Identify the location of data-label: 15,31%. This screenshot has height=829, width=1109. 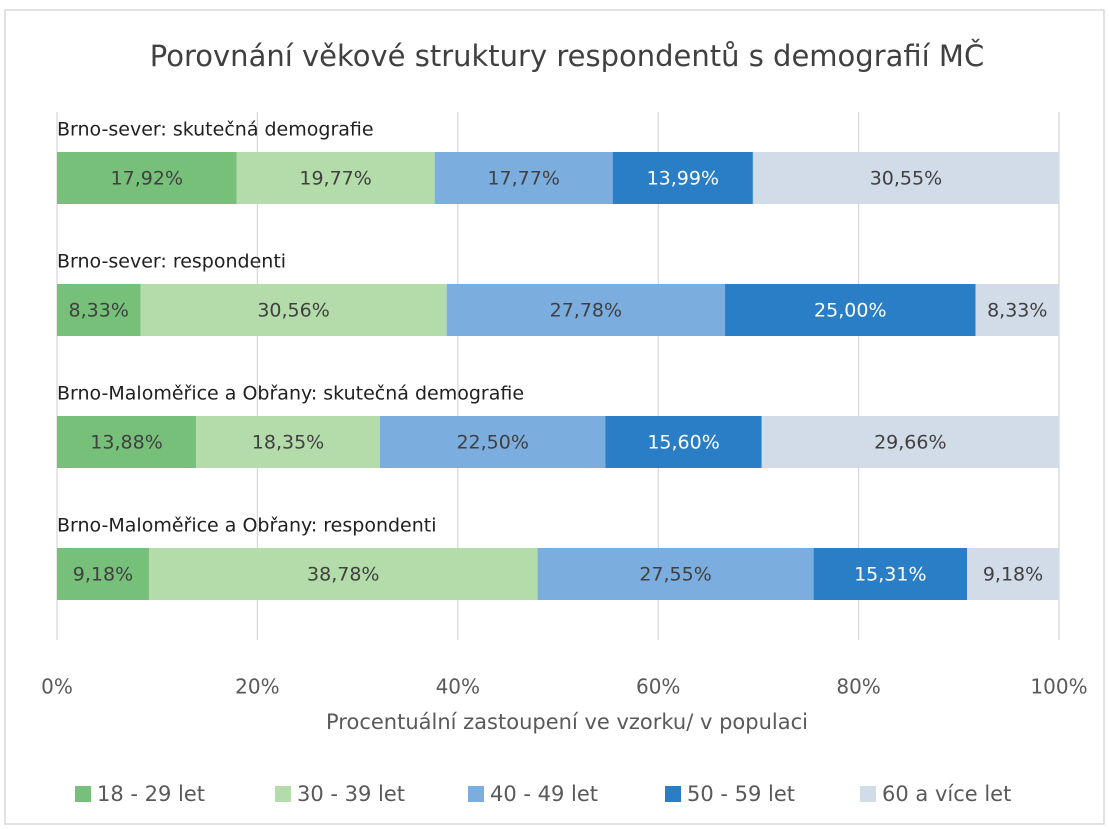
(890, 575).